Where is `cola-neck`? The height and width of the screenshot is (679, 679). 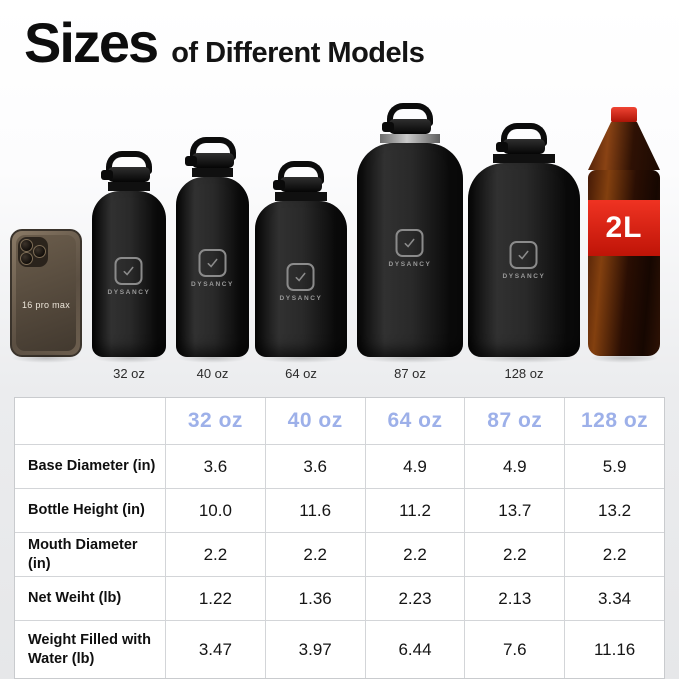 cola-neck is located at coordinates (624, 146).